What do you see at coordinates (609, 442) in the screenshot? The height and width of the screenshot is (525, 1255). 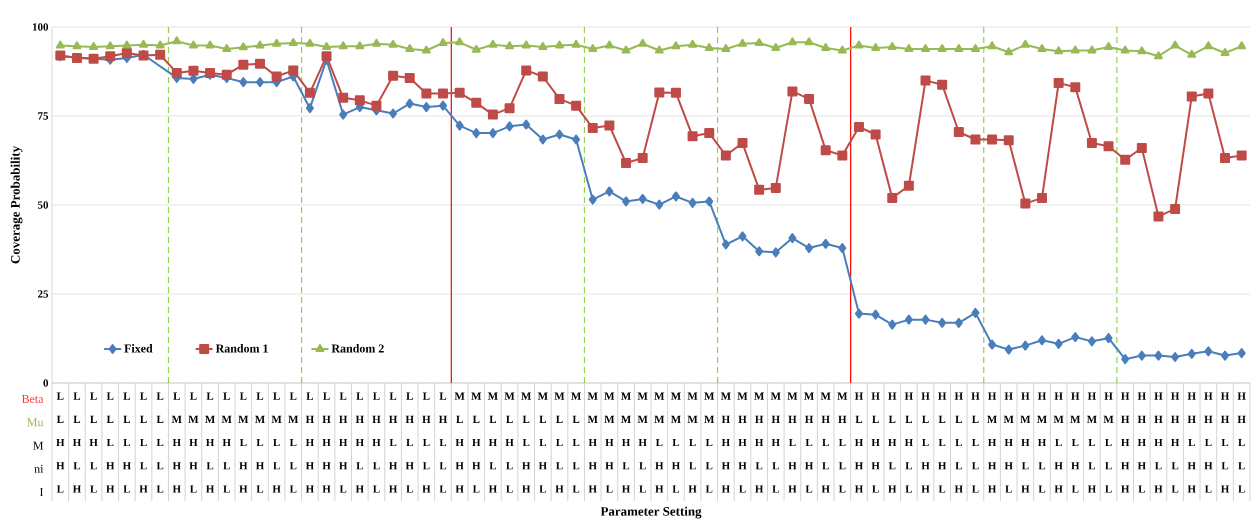 I see `category-label: M M H H L` at bounding box center [609, 442].